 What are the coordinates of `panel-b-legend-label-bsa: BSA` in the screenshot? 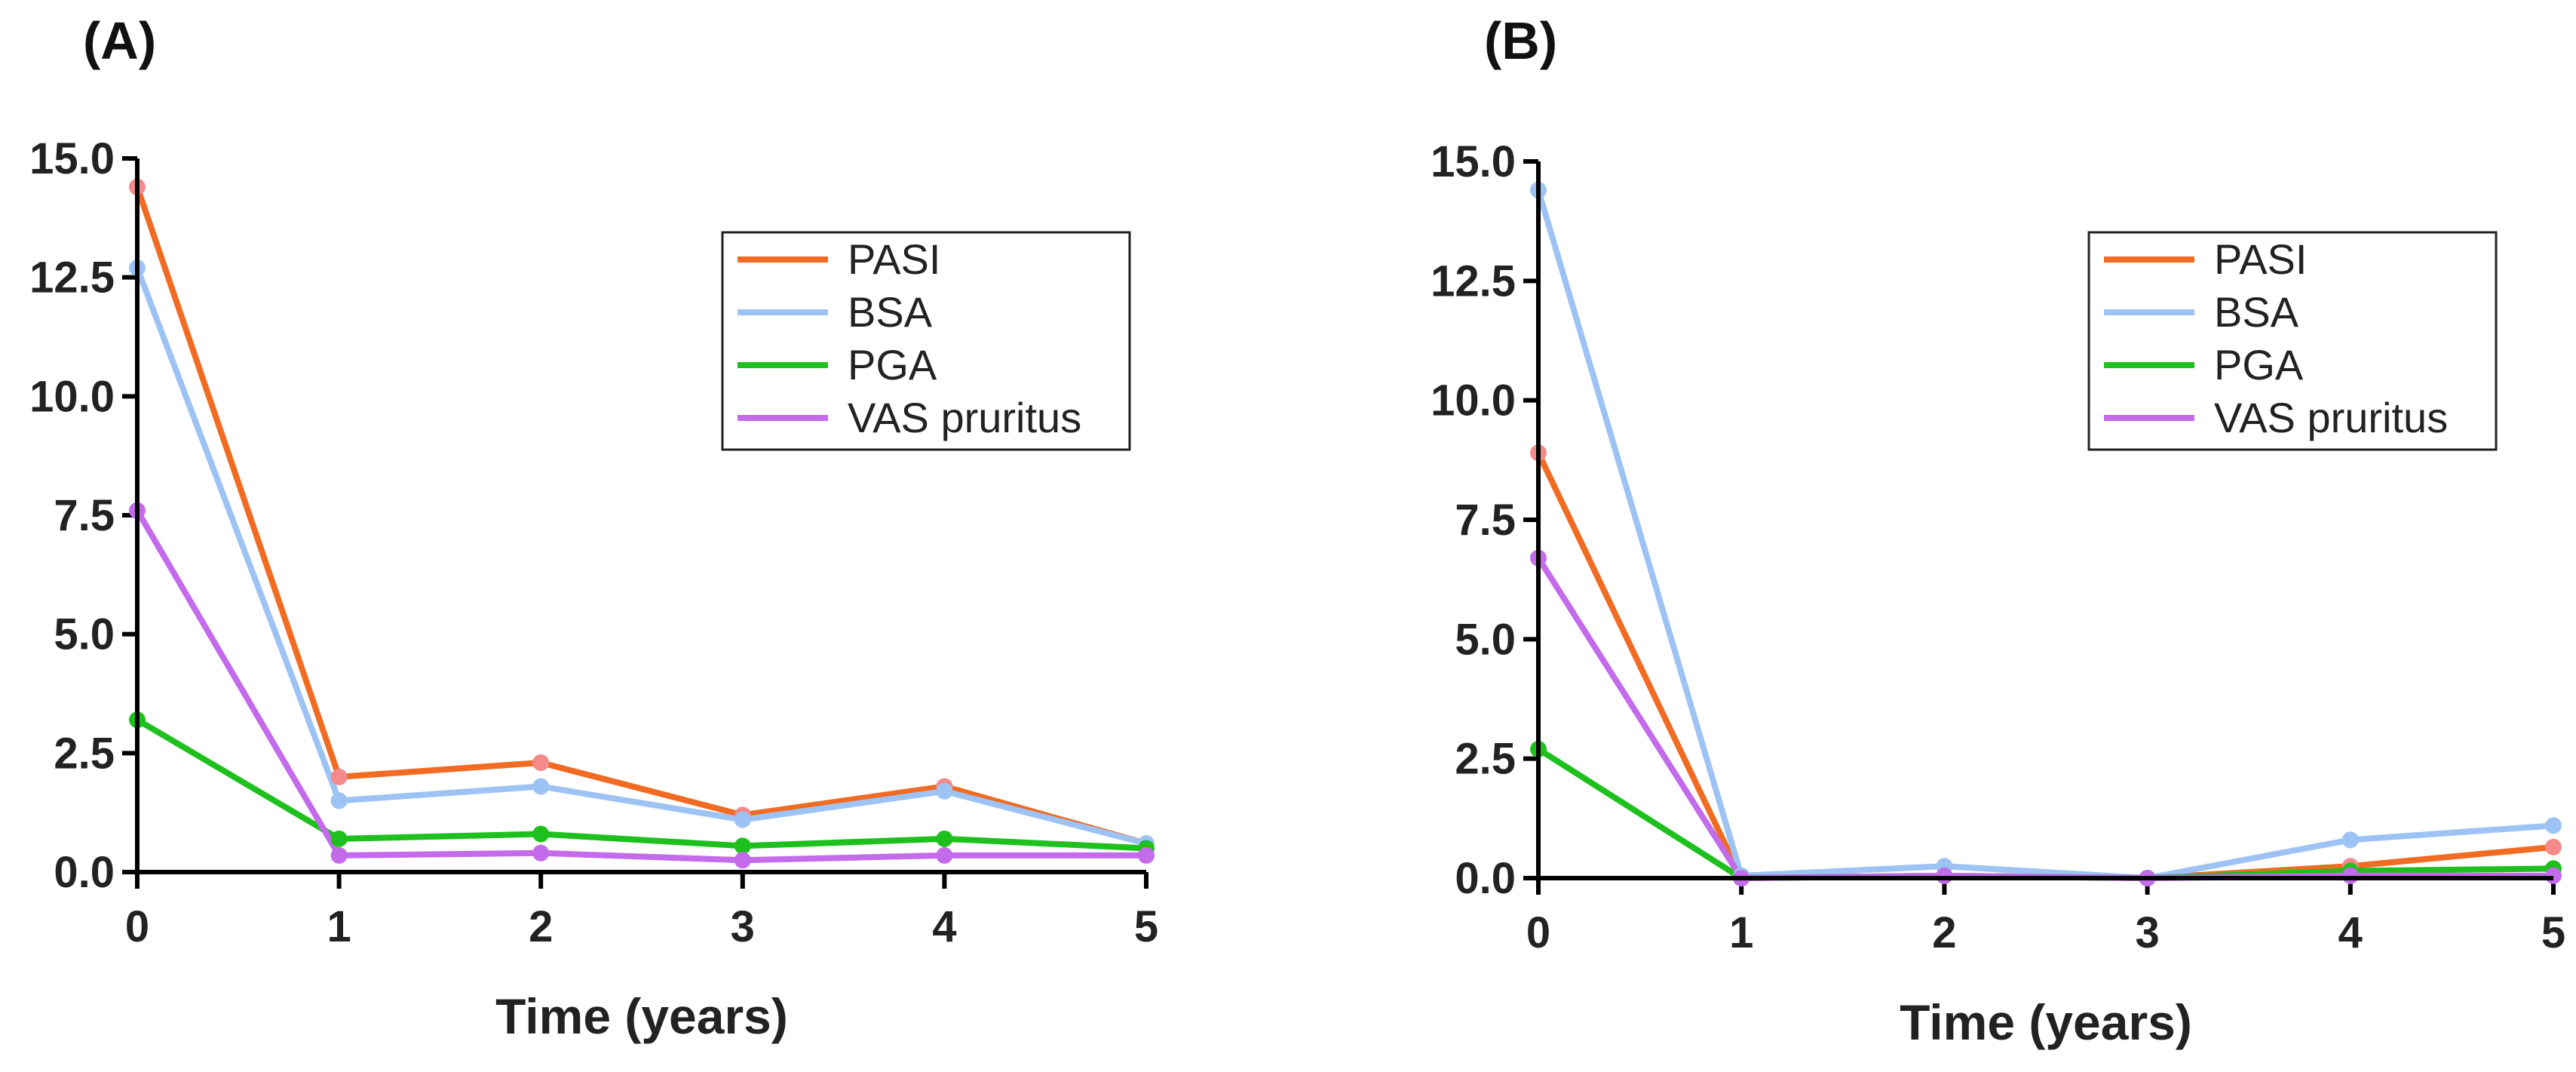 It's located at (2256, 312).